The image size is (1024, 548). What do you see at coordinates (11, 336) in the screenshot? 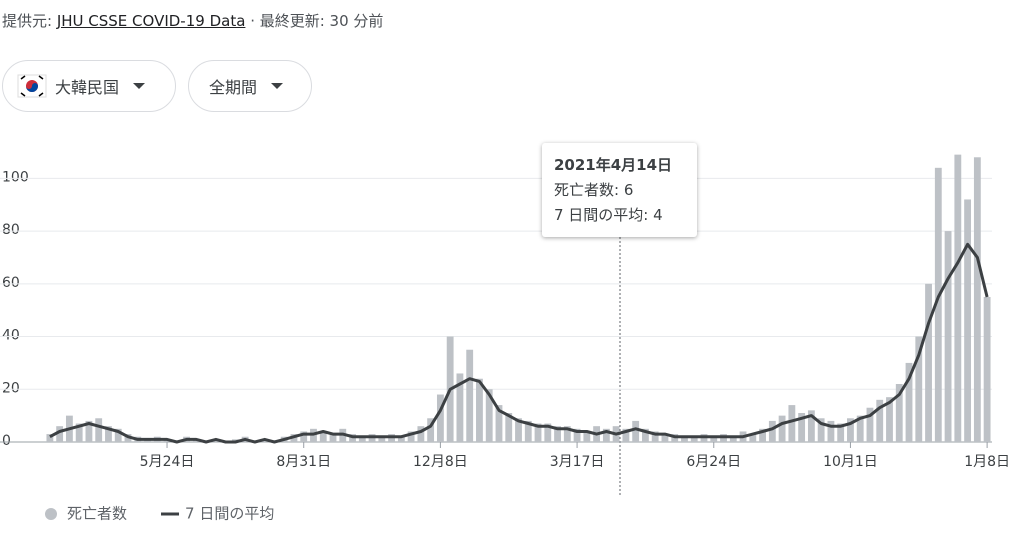
I see `y-tick-label: 40` at bounding box center [11, 336].